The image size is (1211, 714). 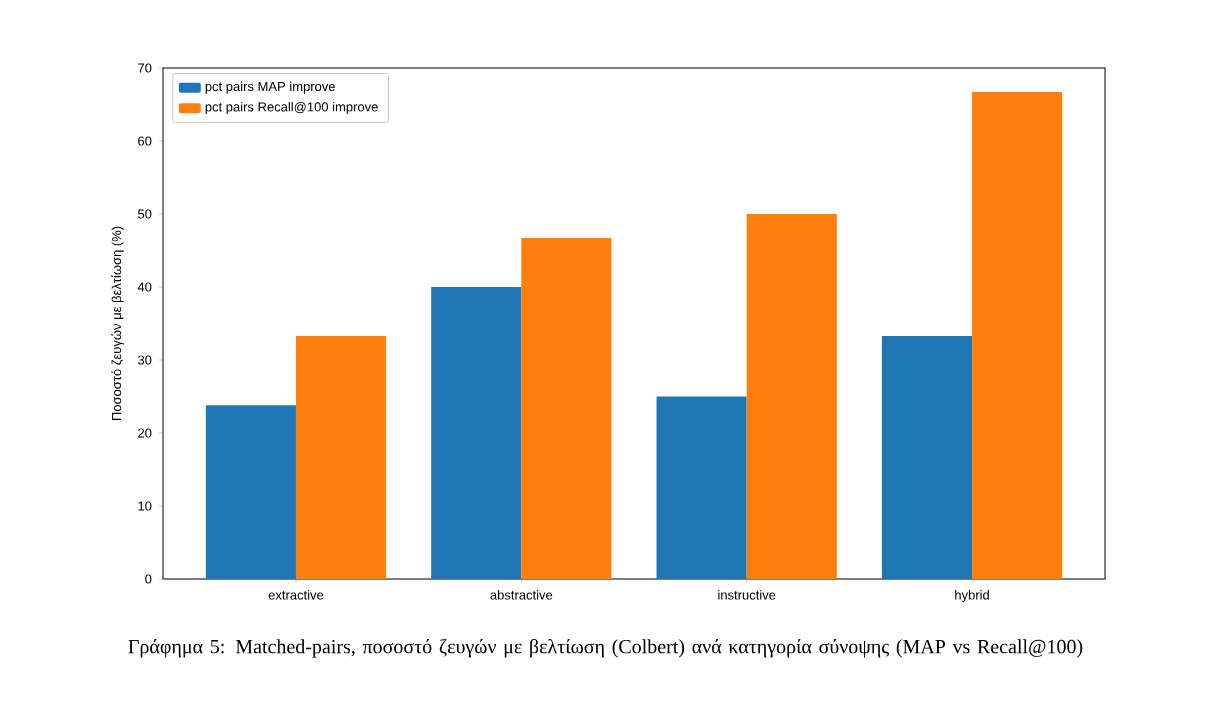 What do you see at coordinates (296, 595) in the screenshot?
I see `x-tick-label: extractive` at bounding box center [296, 595].